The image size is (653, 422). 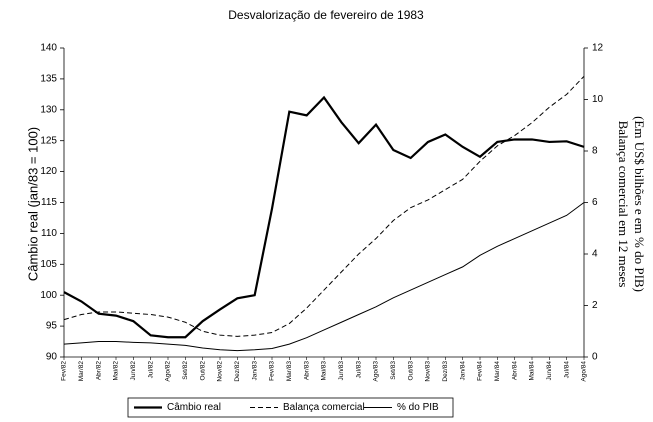 I want to click on x-tick-label: Jan/84, so click(x=462, y=371).